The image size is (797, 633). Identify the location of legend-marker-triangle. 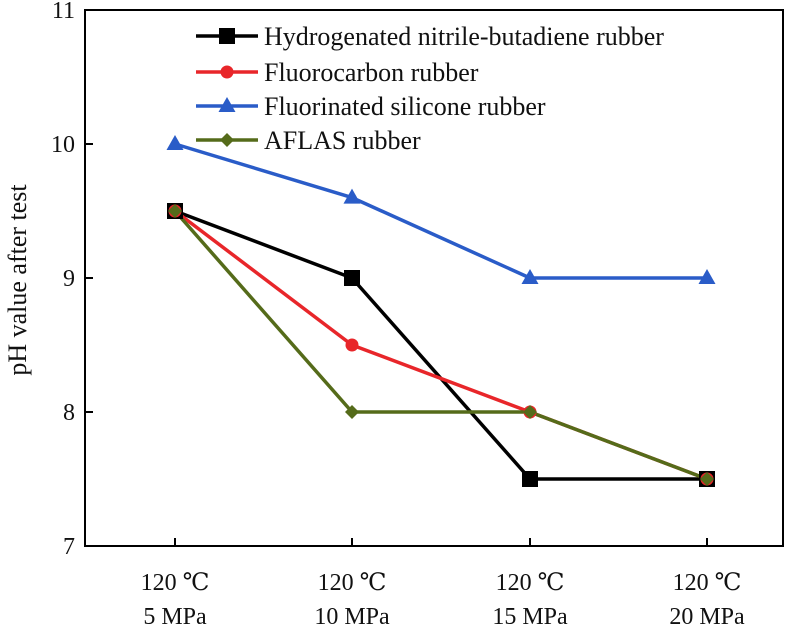
(227, 104).